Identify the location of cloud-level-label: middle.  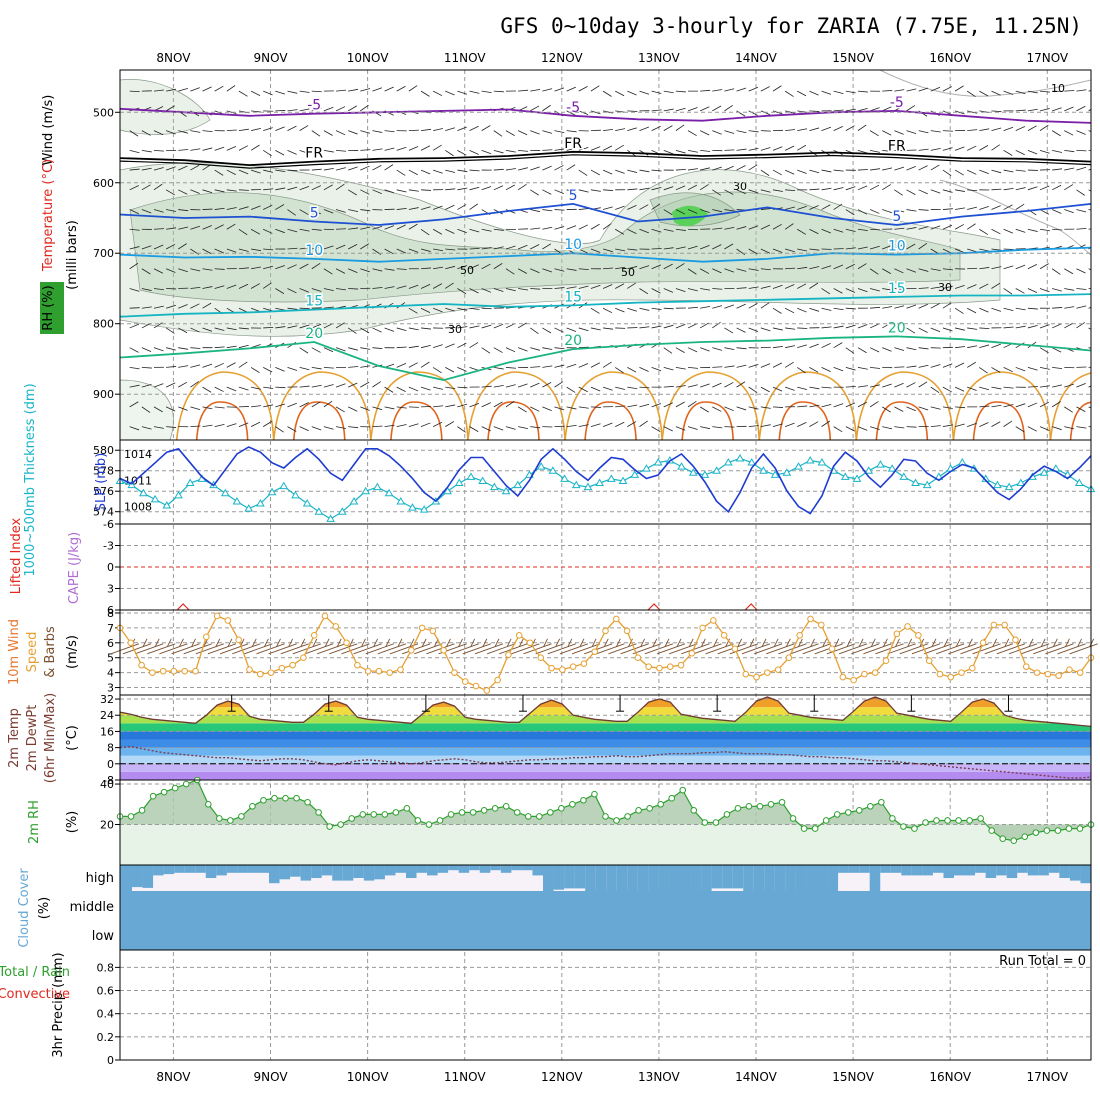
(92, 907).